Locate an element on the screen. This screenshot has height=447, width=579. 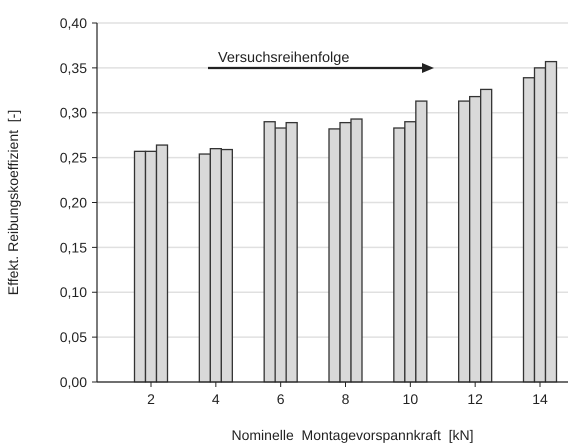
y-tick-label: 0,30 is located at coordinates (74, 112).